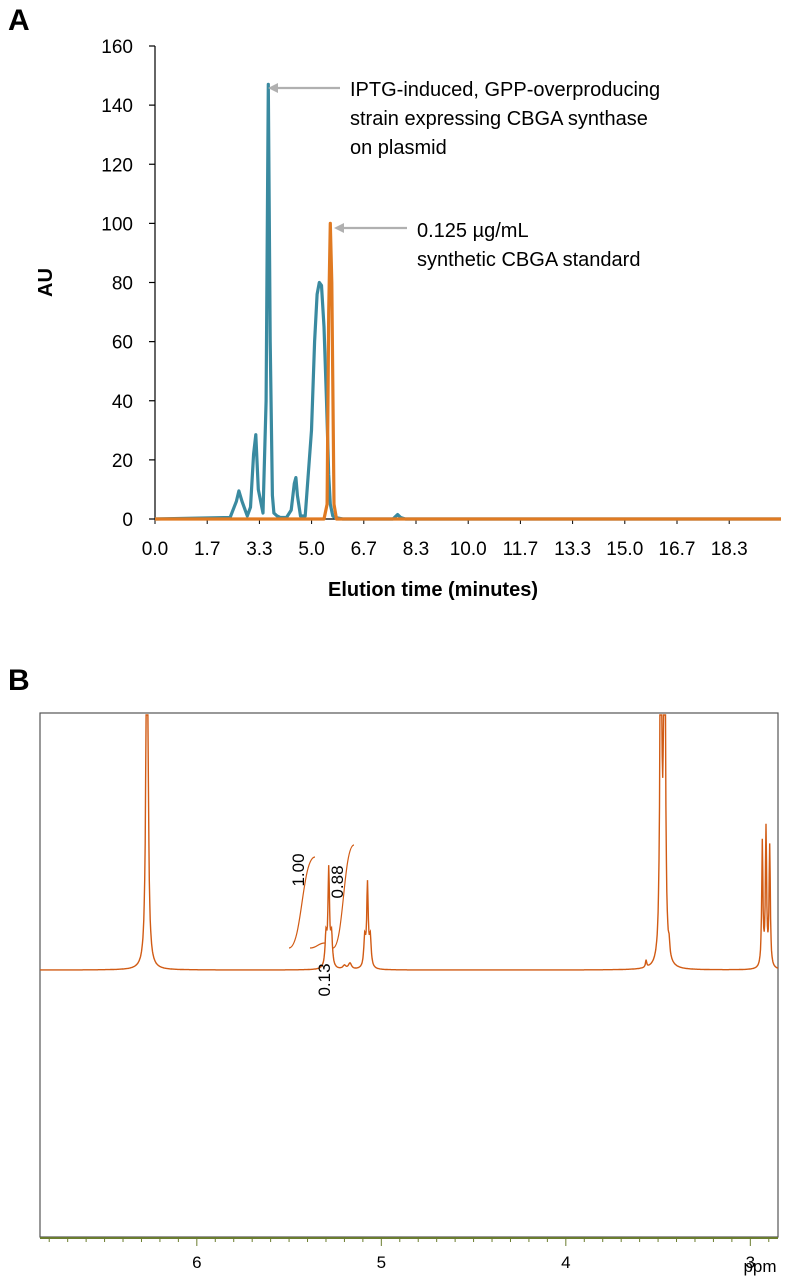 Image resolution: width=788 pixels, height=1280 pixels. Describe the element at coordinates (117, 224) in the screenshot. I see `y-tick-label: 100` at that location.